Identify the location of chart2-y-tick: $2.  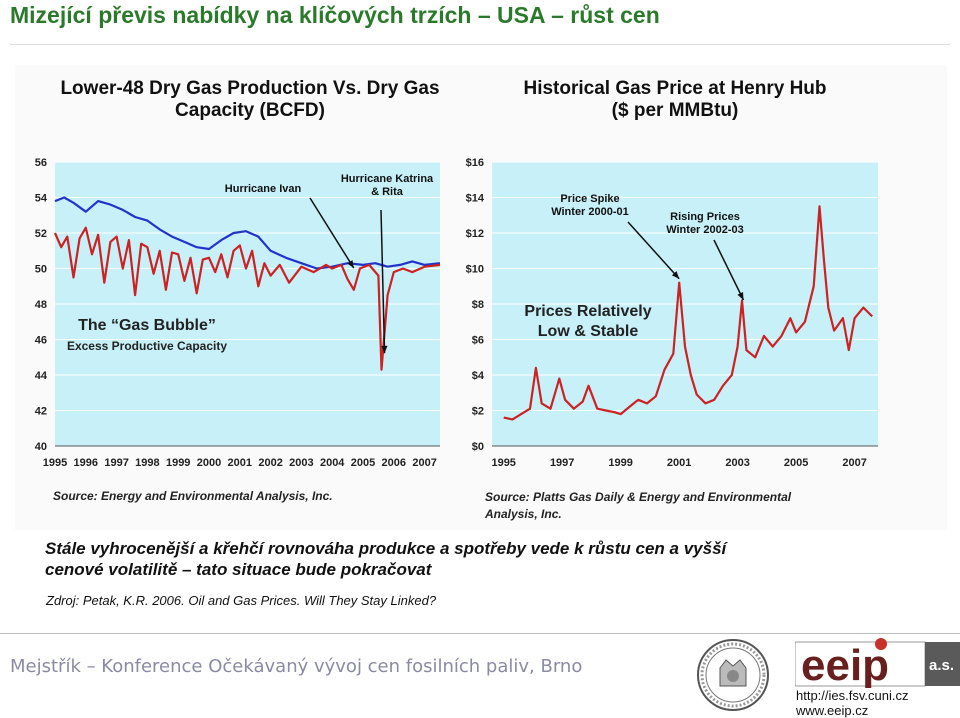
(478, 412).